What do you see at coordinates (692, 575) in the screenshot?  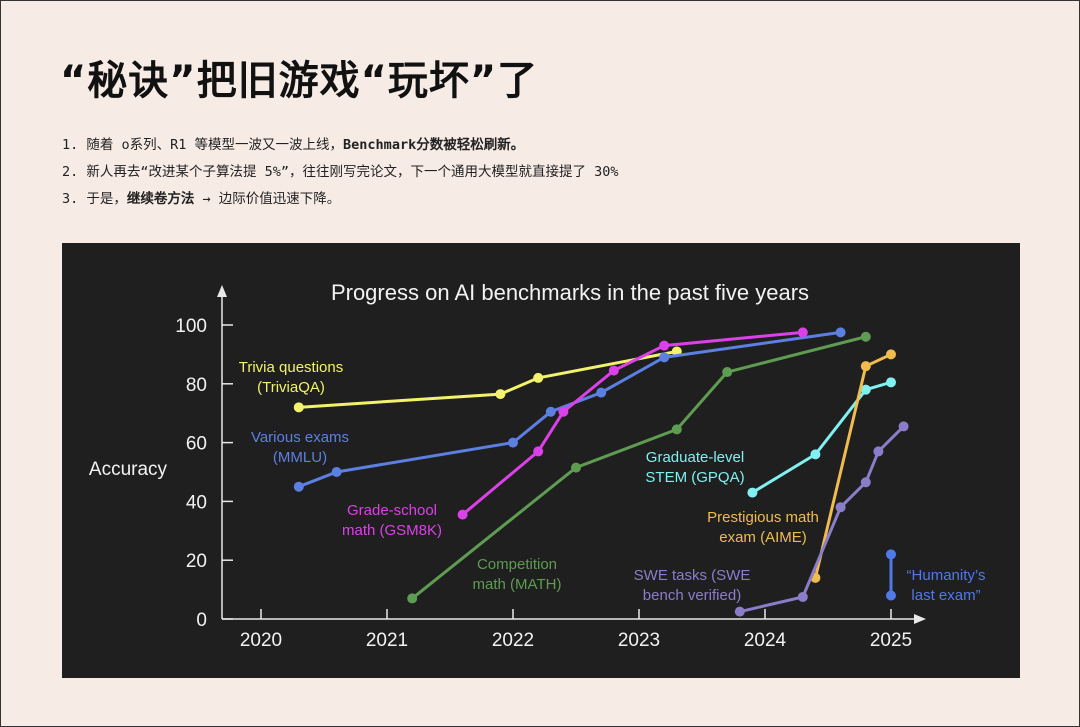 I see `series-label: SWE tasks (SWE` at bounding box center [692, 575].